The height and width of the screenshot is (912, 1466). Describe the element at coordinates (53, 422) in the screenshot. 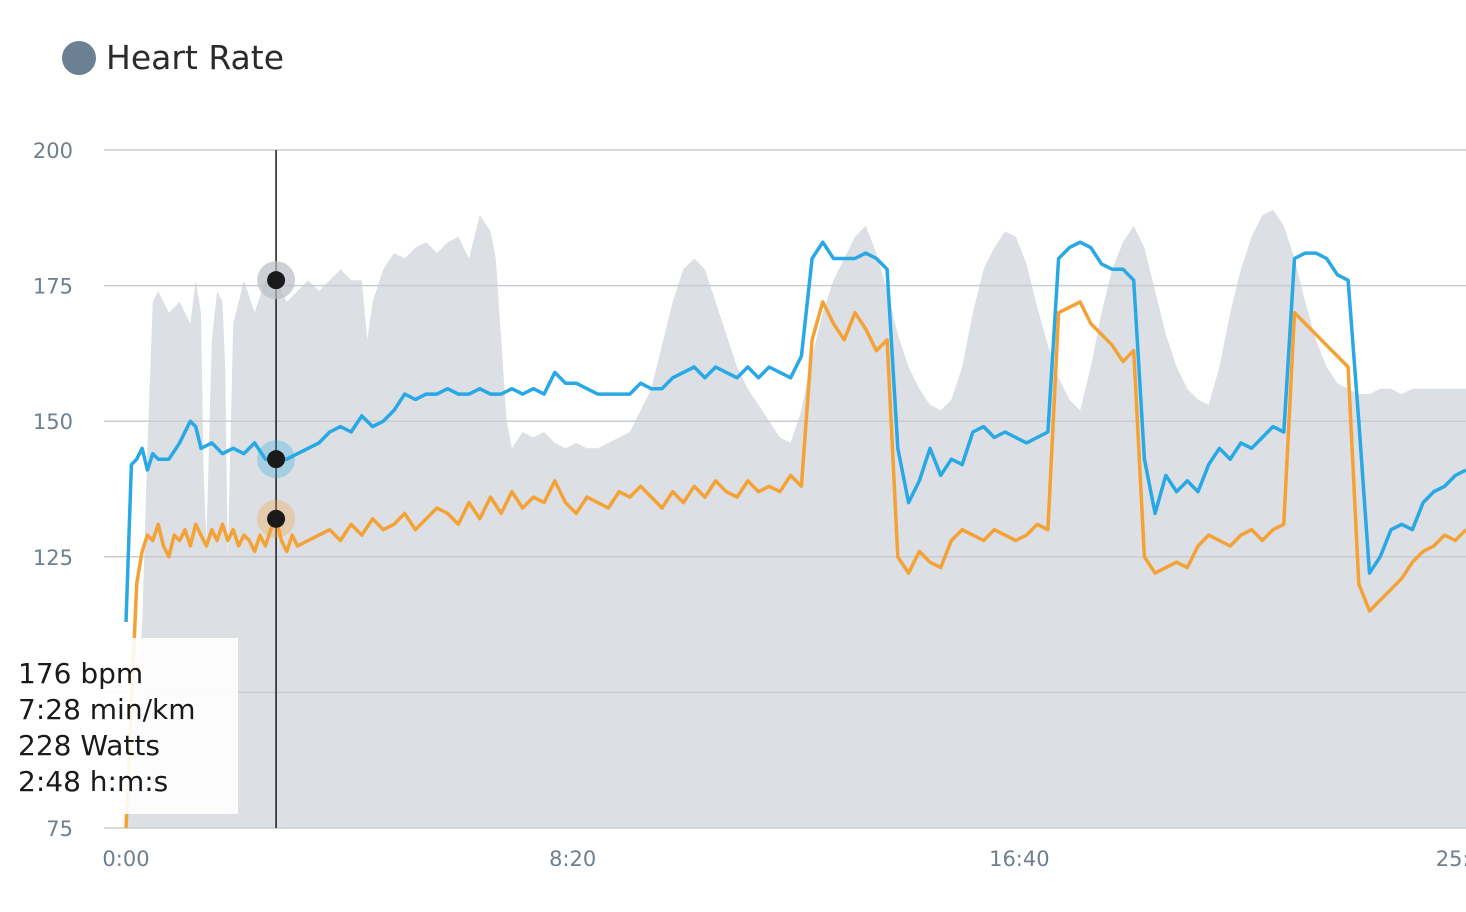

I see `y-tick-label: 150` at that location.